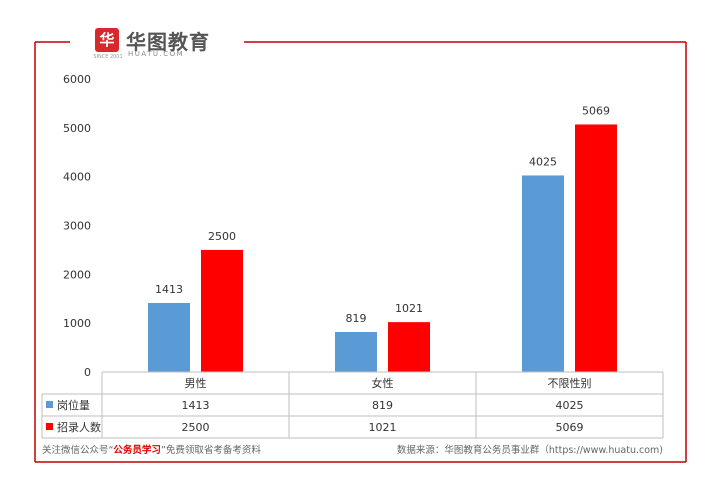 This screenshot has width=721, height=491. I want to click on y-tick-label: 6000, so click(77, 79).